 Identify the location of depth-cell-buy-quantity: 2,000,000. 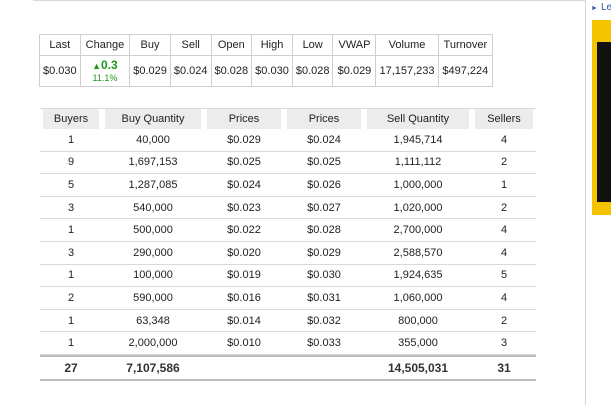
(153, 343).